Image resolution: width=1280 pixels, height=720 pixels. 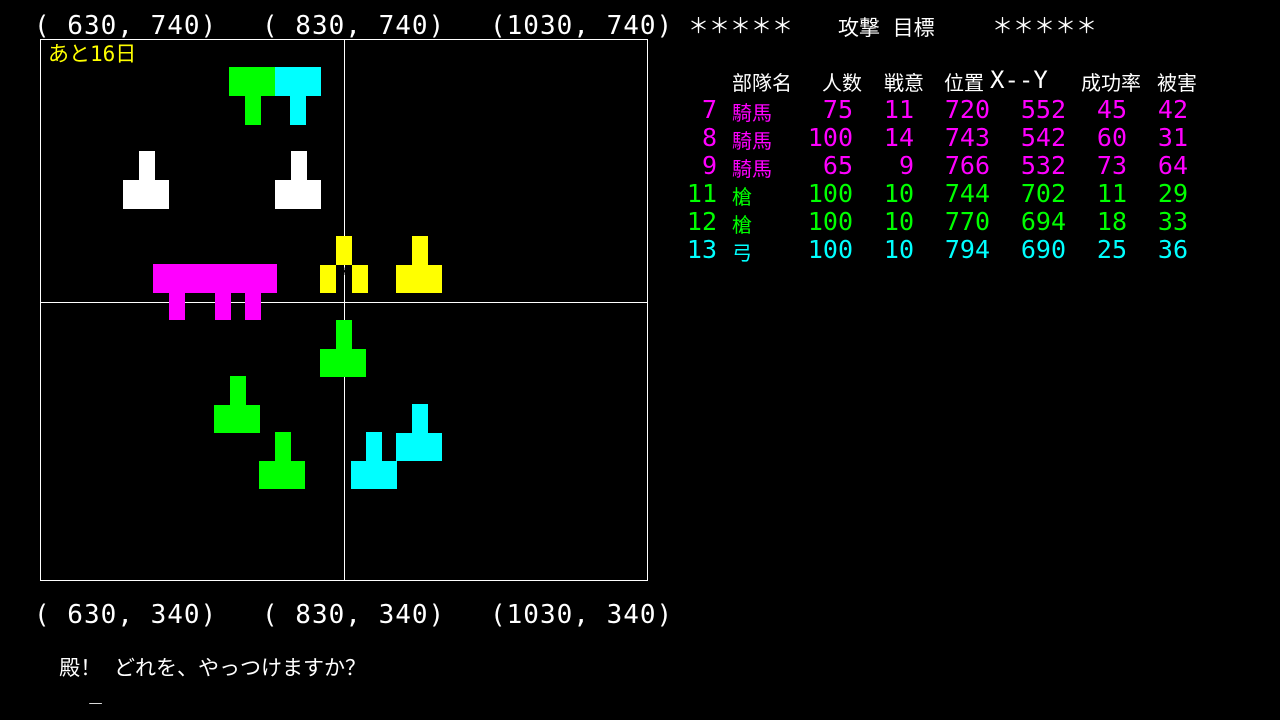 I want to click on cell-damage: 36, so click(x=1172, y=249).